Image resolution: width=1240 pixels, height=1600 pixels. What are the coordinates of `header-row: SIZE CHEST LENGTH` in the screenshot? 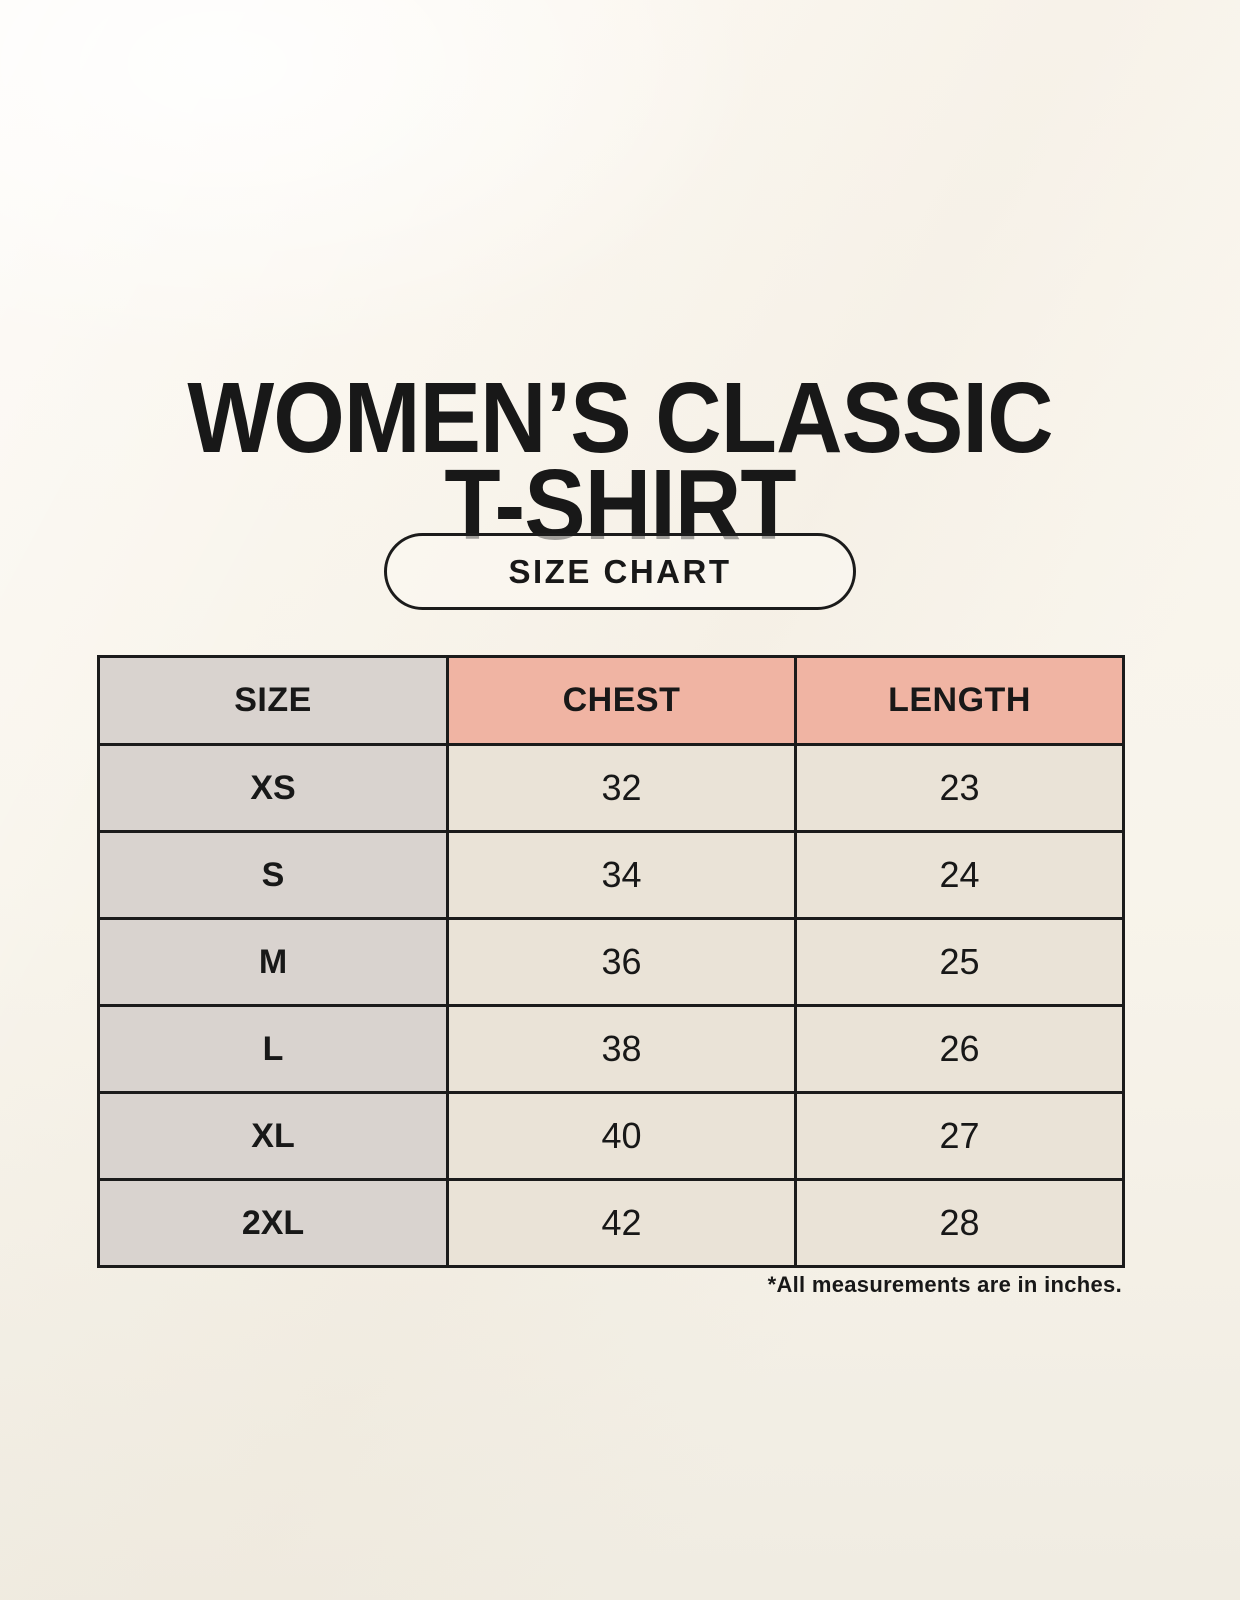 It's located at (611, 700).